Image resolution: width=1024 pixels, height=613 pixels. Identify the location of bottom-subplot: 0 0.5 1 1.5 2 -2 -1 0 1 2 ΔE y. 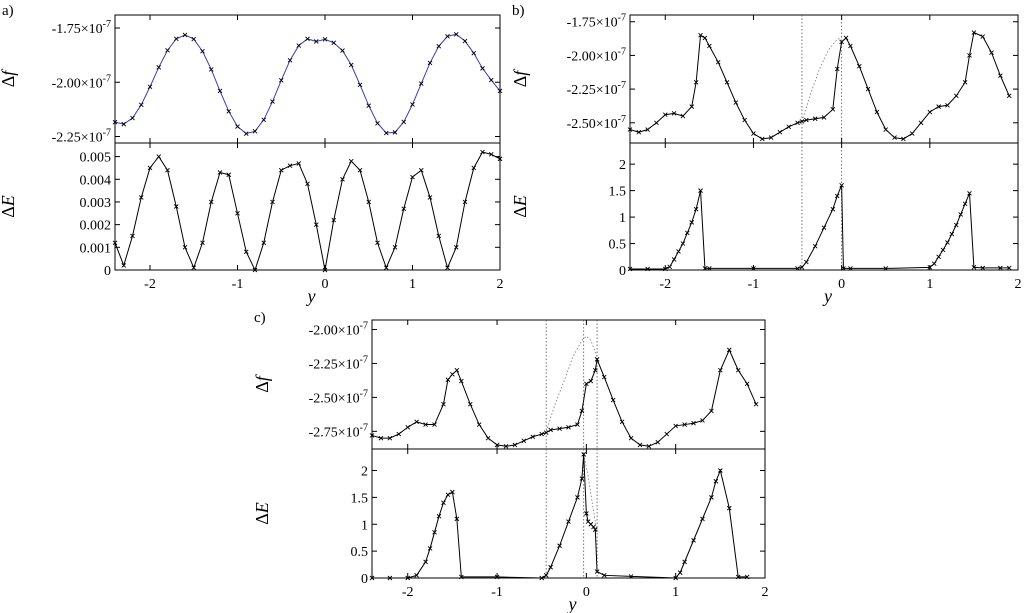
(510, 530).